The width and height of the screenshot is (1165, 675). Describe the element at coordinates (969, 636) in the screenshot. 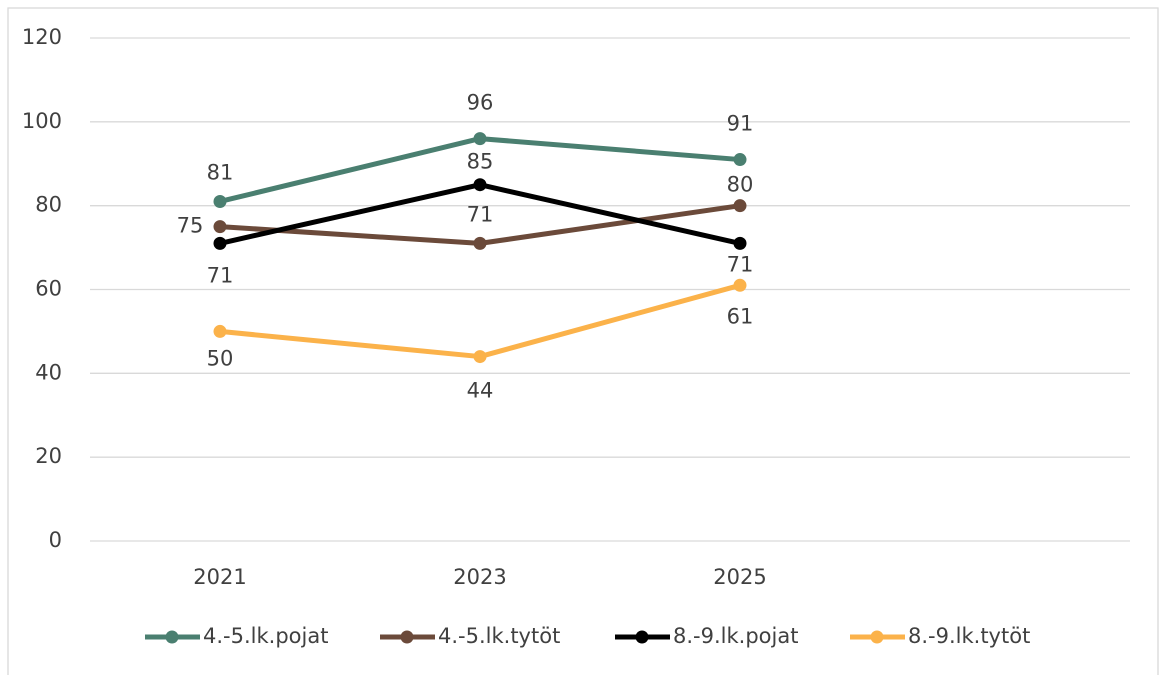

I see `legend-label: 8.-9.lk.tytöt` at that location.